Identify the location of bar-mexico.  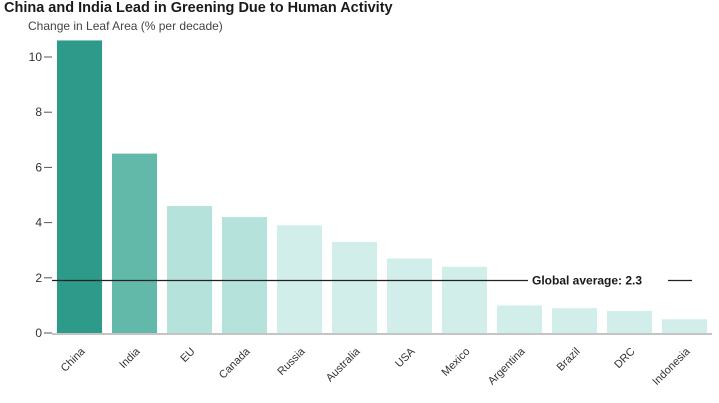
(464, 299).